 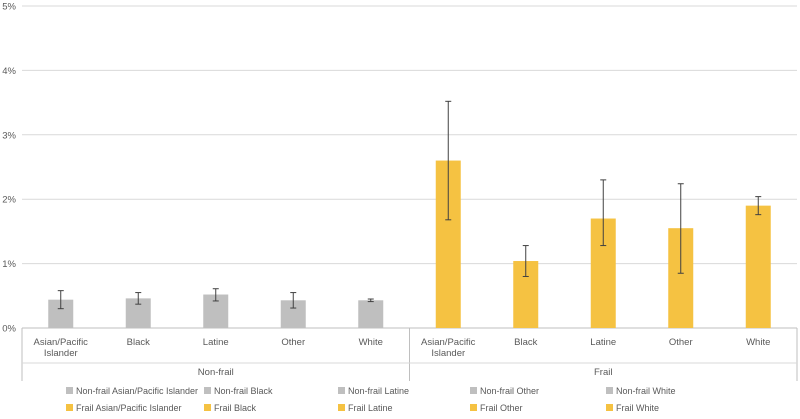 What do you see at coordinates (378, 391) in the screenshot?
I see `legend-label: Non-frail Latine` at bounding box center [378, 391].